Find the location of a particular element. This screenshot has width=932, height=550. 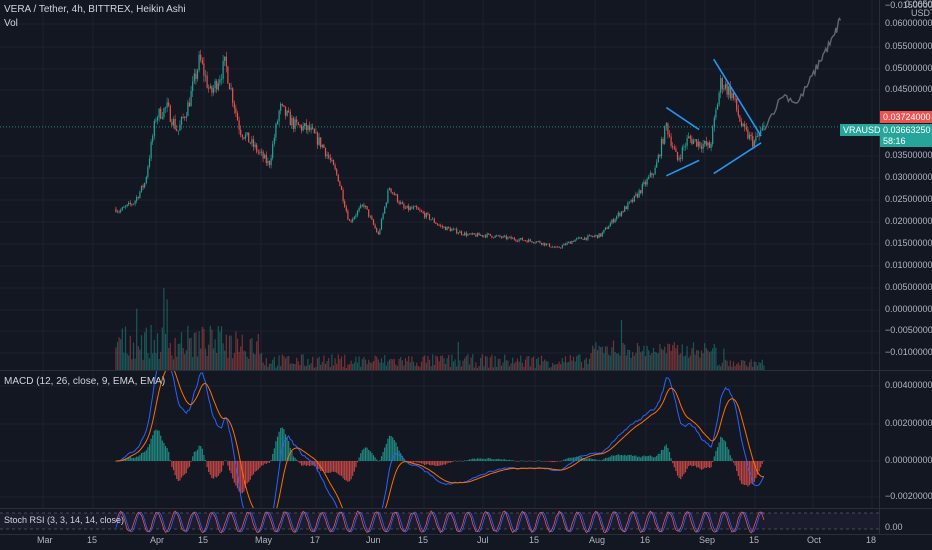

price-axis is located at coordinates (905, 267).